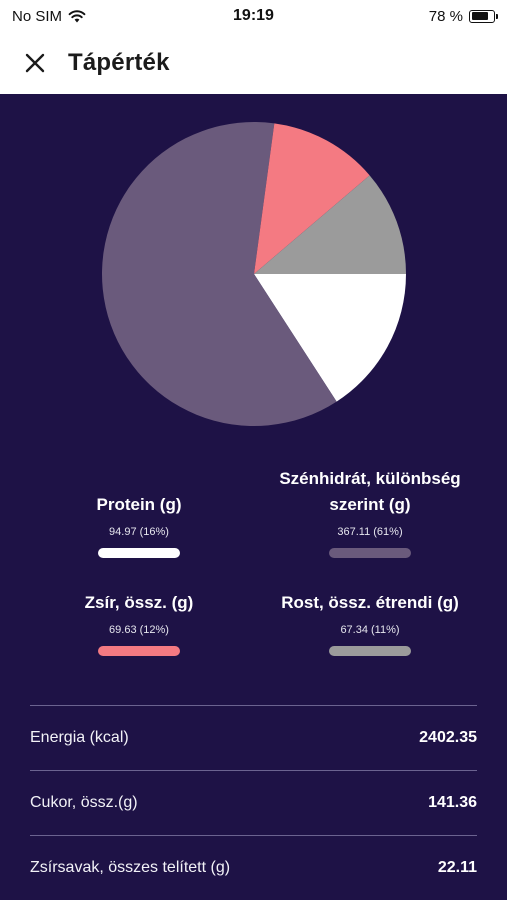 The image size is (507, 900). I want to click on legend-item-protein: Protein (g) 94.97 (16%), so click(139, 525).